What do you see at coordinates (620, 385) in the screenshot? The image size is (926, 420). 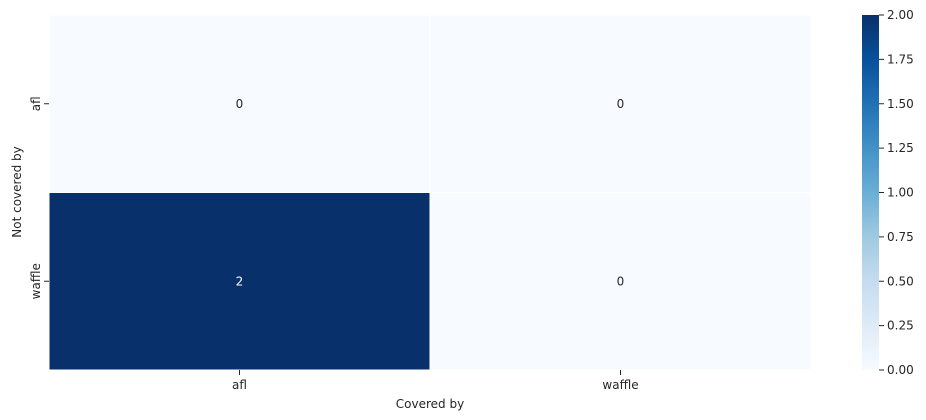 I see `x-tick-label: waffle` at bounding box center [620, 385].